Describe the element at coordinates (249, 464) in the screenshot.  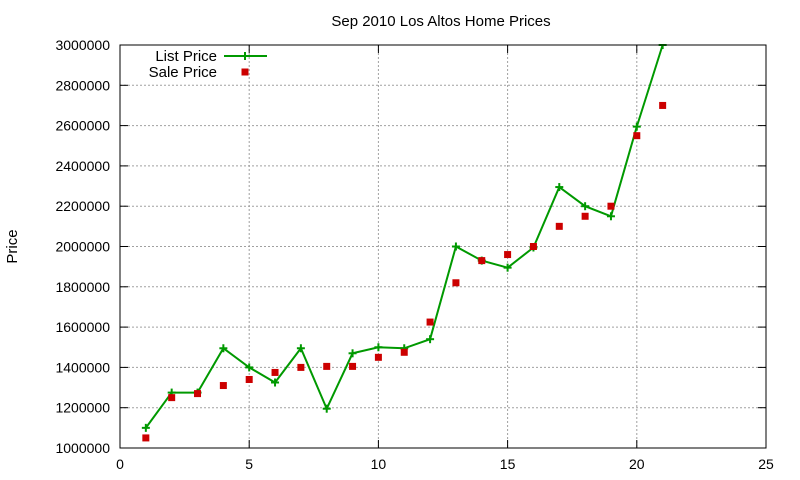
I see `x-tick-label: 5` at that location.